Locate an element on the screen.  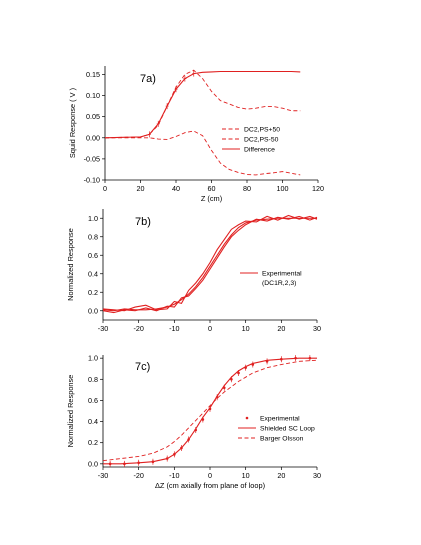
x-tick-label: 80 is located at coordinates (247, 188).